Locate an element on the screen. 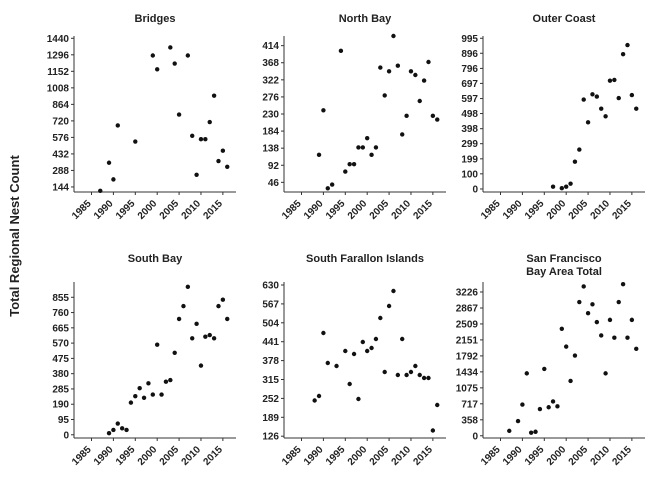 The image size is (661, 477). y-tick-label: 414 is located at coordinates (270, 46).